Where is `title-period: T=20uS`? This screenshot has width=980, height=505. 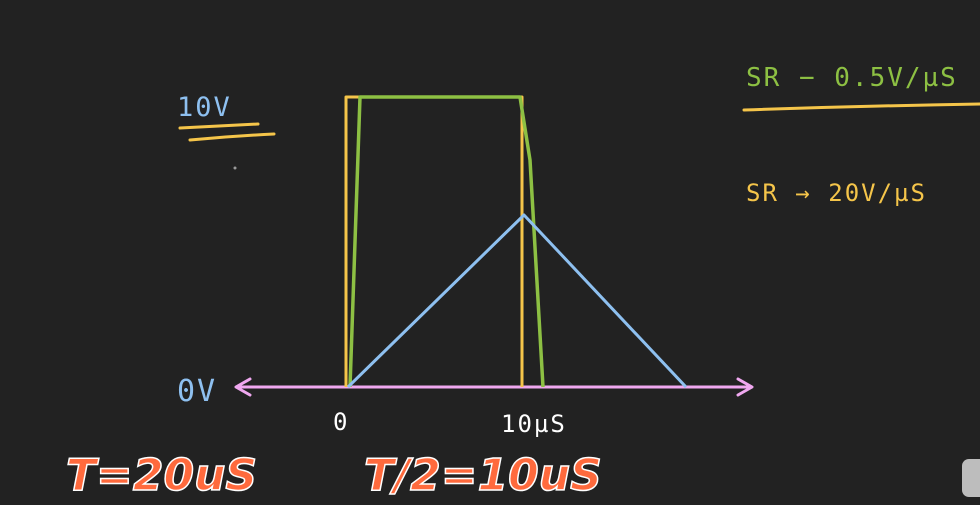
title-period: T=20uS is located at coordinates (161, 475).